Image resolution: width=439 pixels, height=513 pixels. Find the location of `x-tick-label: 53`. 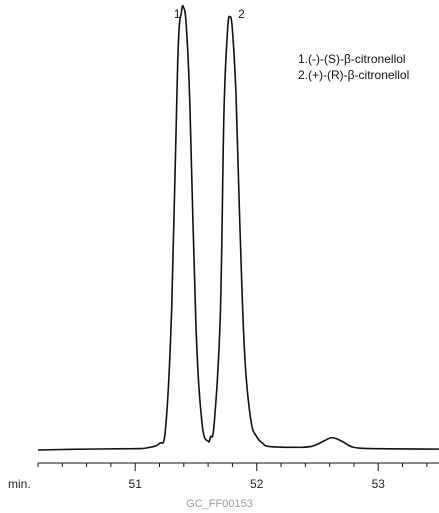

x-tick-label: 53 is located at coordinates (379, 484).